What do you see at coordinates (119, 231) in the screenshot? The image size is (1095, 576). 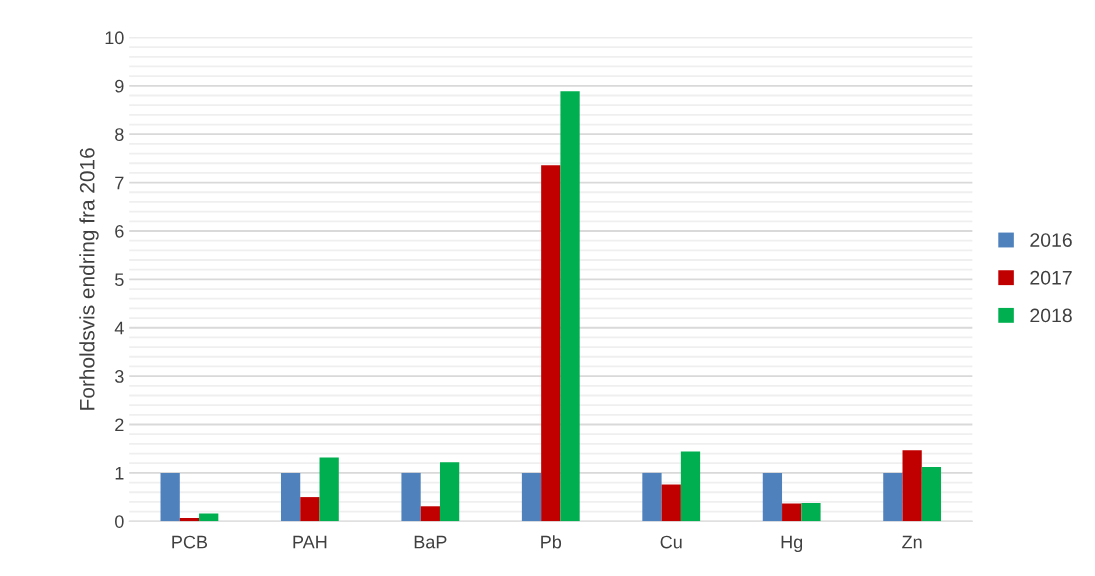 I see `y-tick-label: 6` at bounding box center [119, 231].